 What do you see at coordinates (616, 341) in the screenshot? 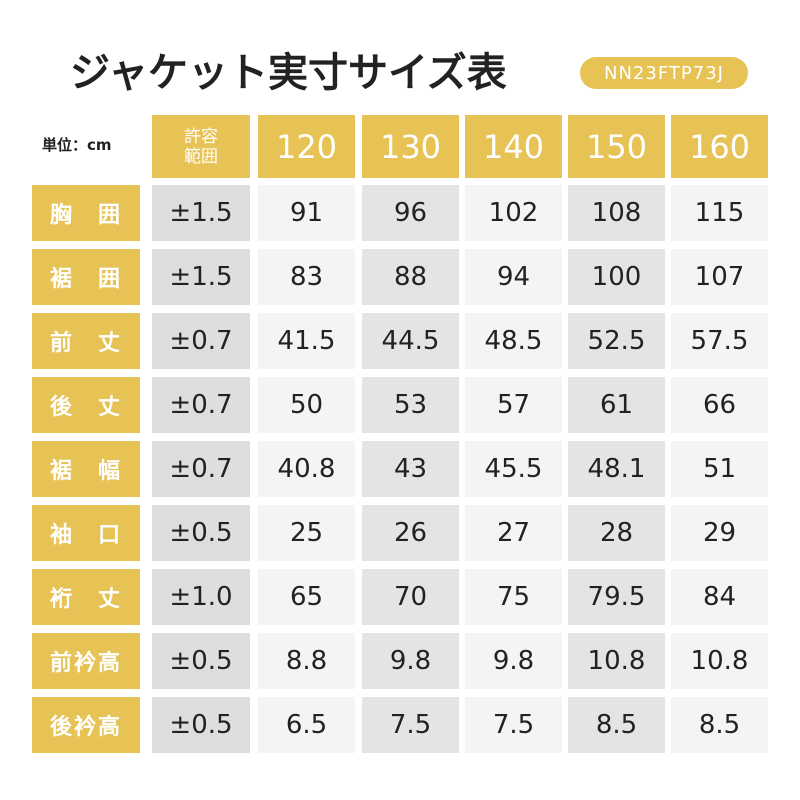
I see `value: 52.5` at bounding box center [616, 341].